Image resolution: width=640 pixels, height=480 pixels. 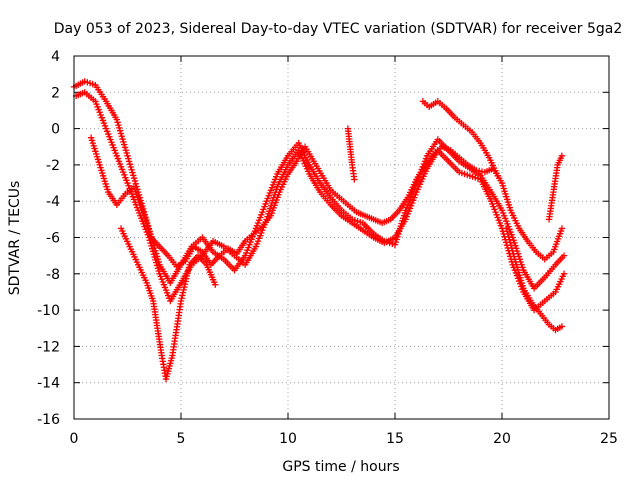 I want to click on x-tick-label: 25, so click(x=609, y=439).